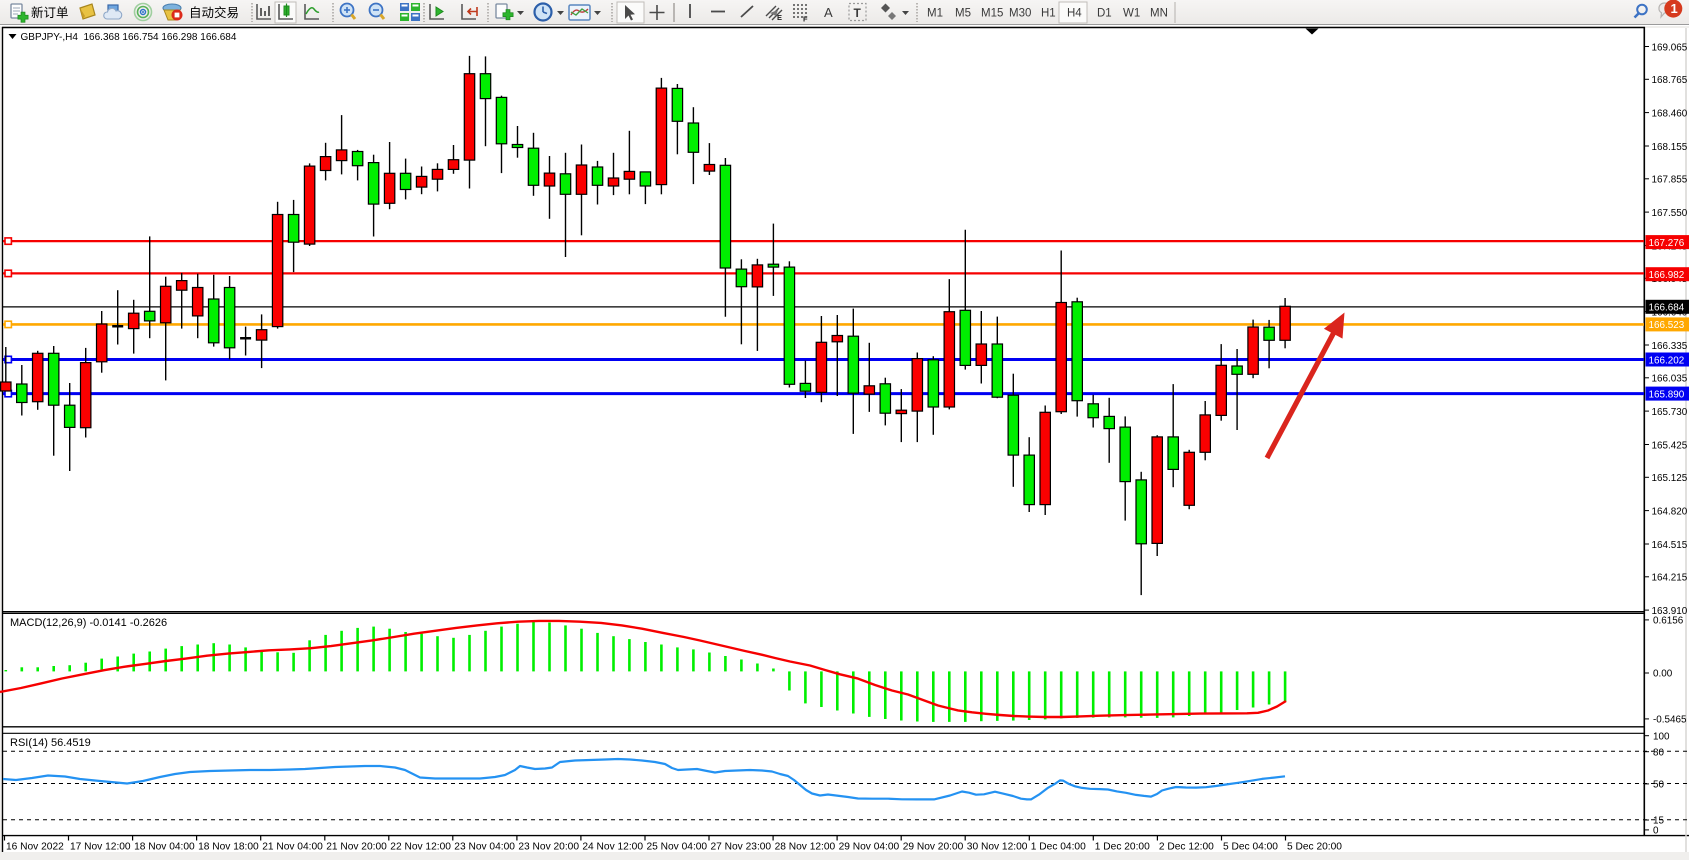  I want to click on svg-text: 163.910, so click(1670, 611).